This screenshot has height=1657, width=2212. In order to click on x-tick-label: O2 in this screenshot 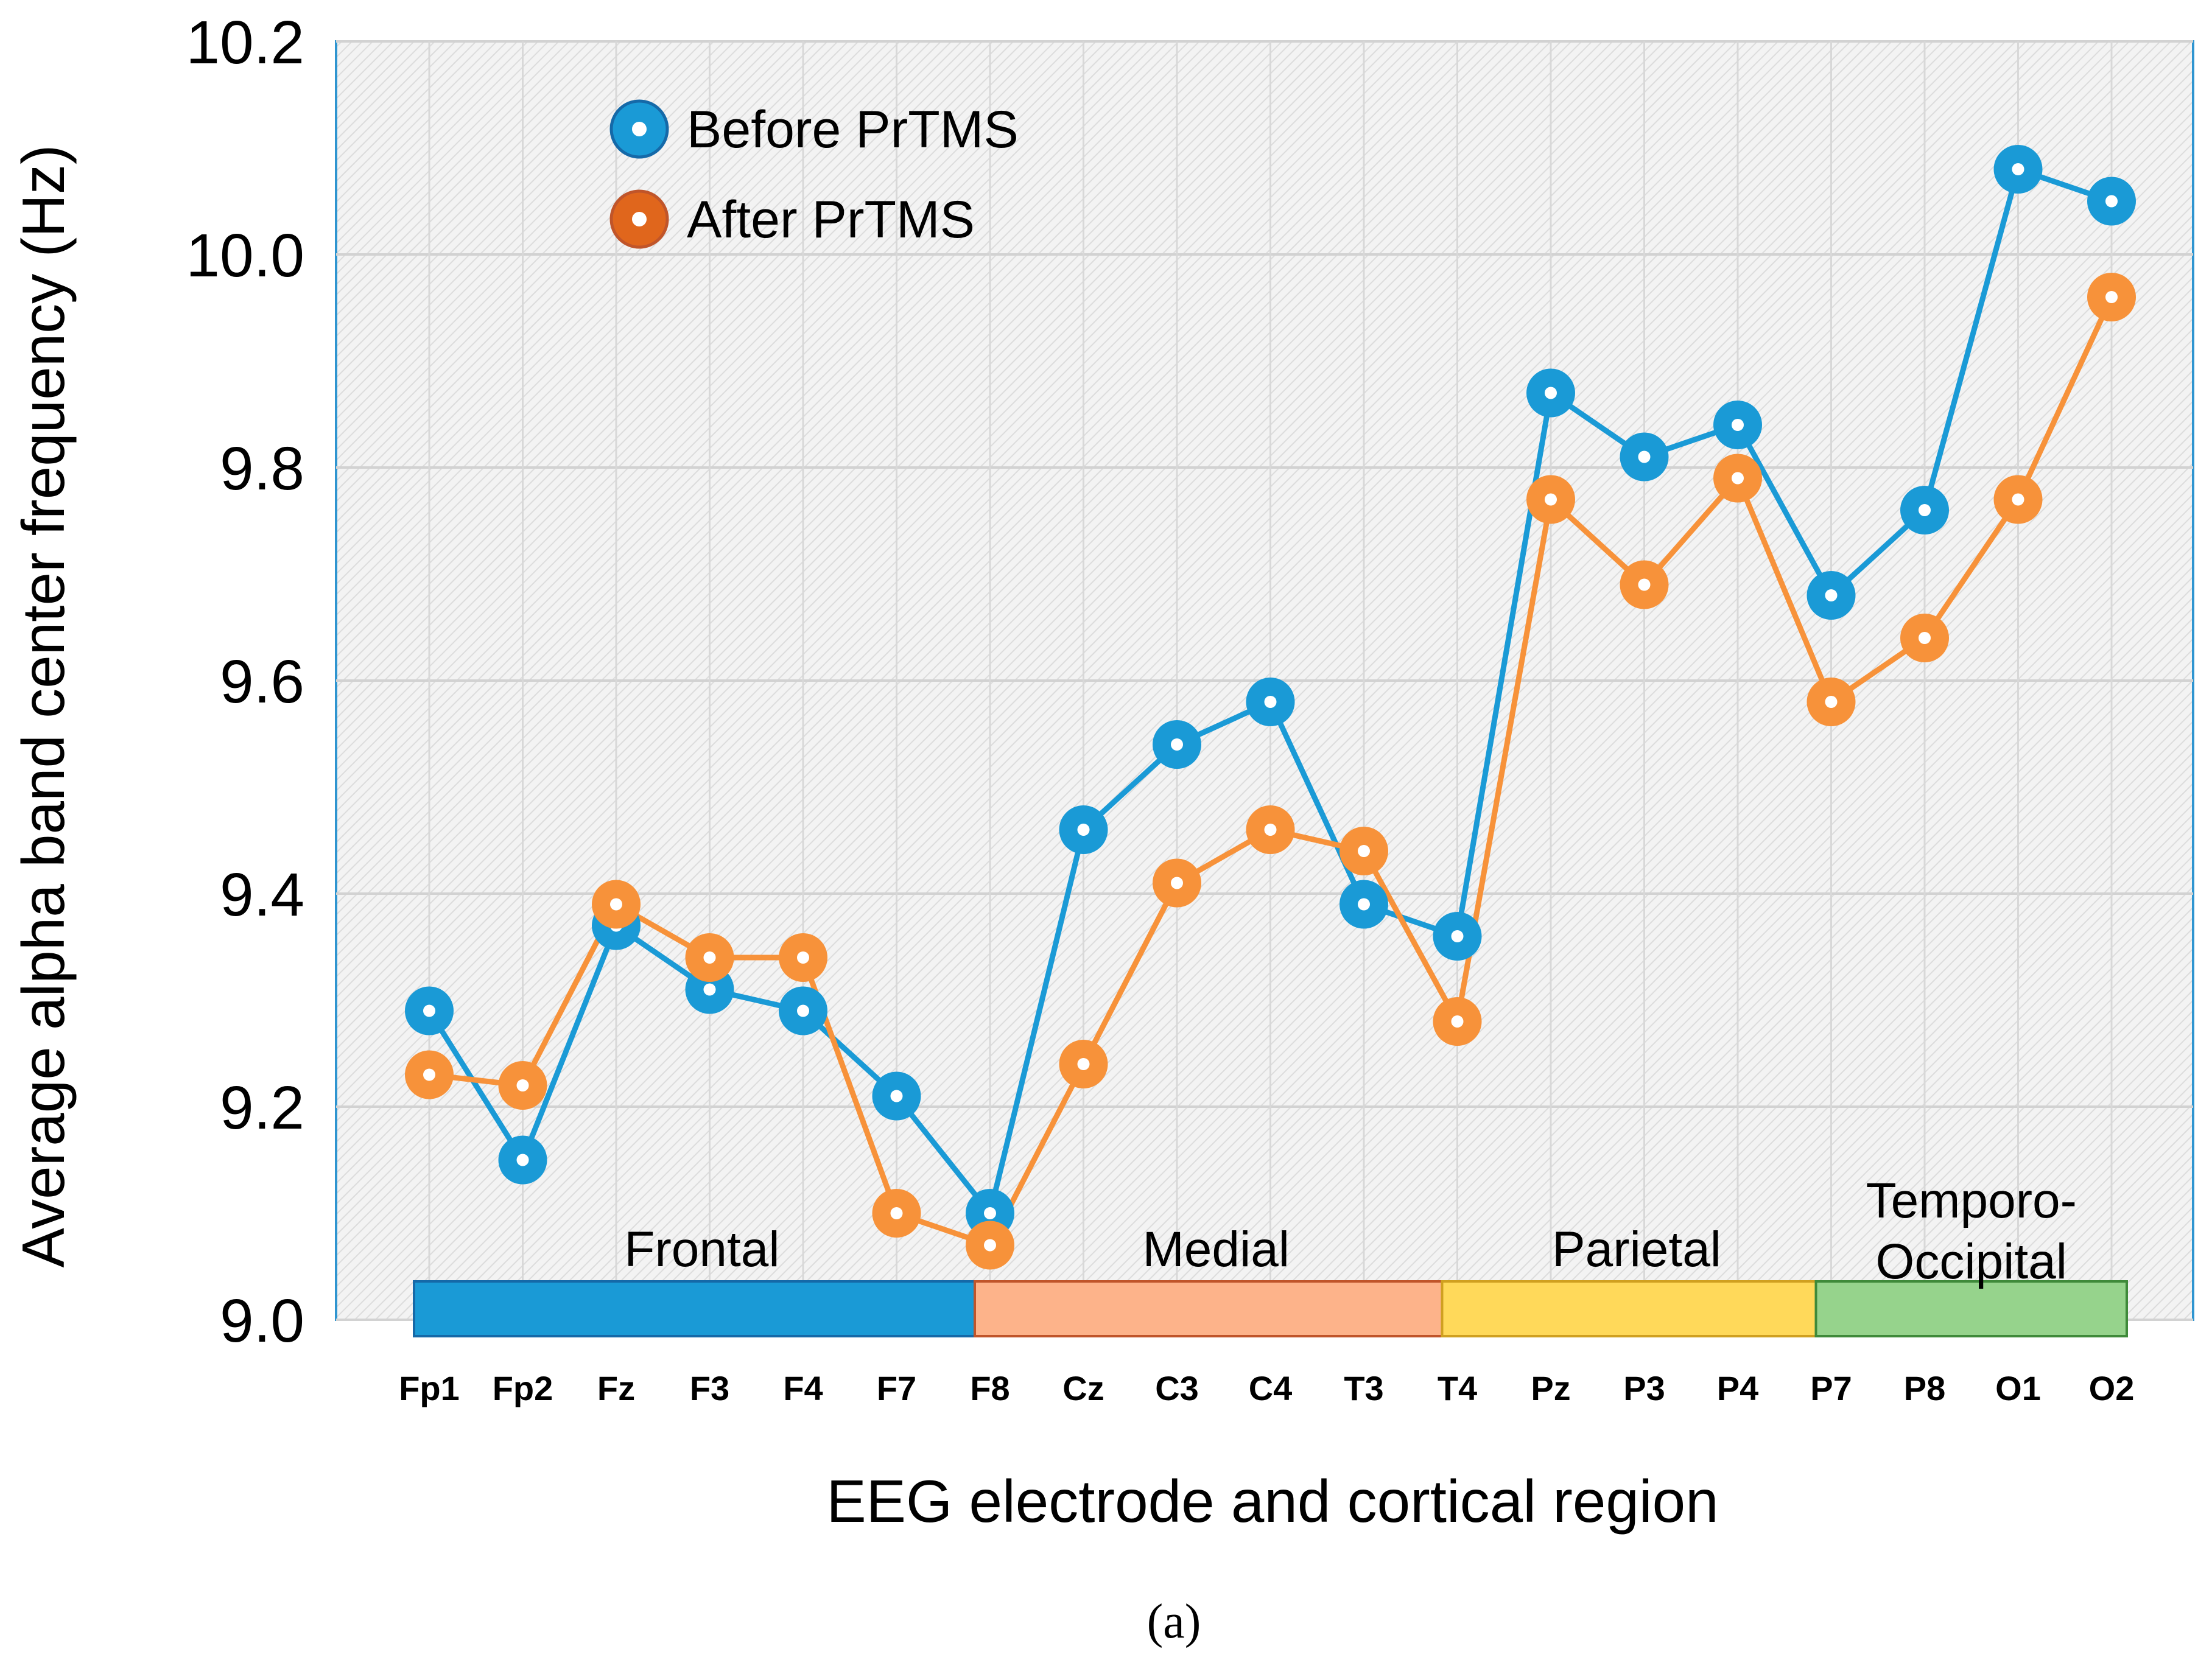, I will do `click(2112, 1388)`.